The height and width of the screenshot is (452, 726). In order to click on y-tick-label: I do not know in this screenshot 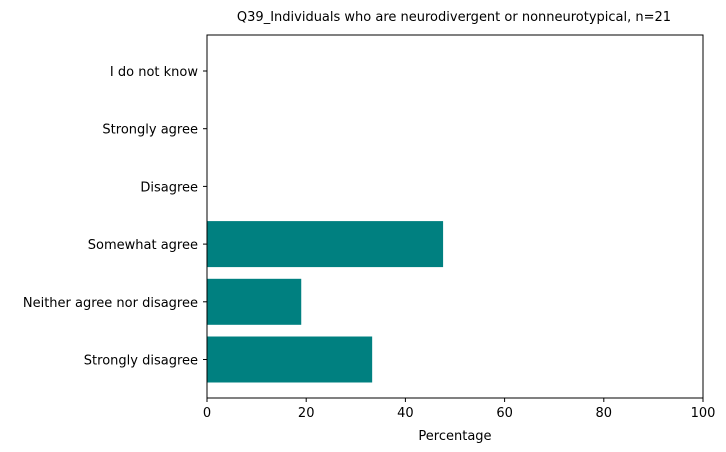, I will do `click(154, 72)`.